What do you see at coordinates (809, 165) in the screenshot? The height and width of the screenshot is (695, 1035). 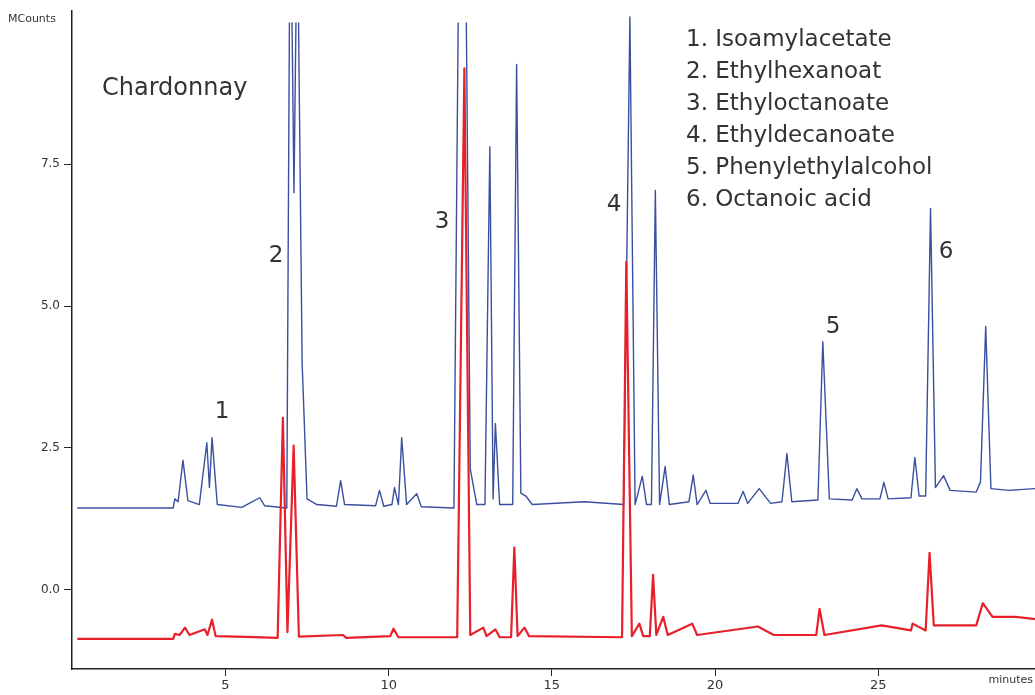 I see `annotation: 5. Phenylethylalcohol` at bounding box center [809, 165].